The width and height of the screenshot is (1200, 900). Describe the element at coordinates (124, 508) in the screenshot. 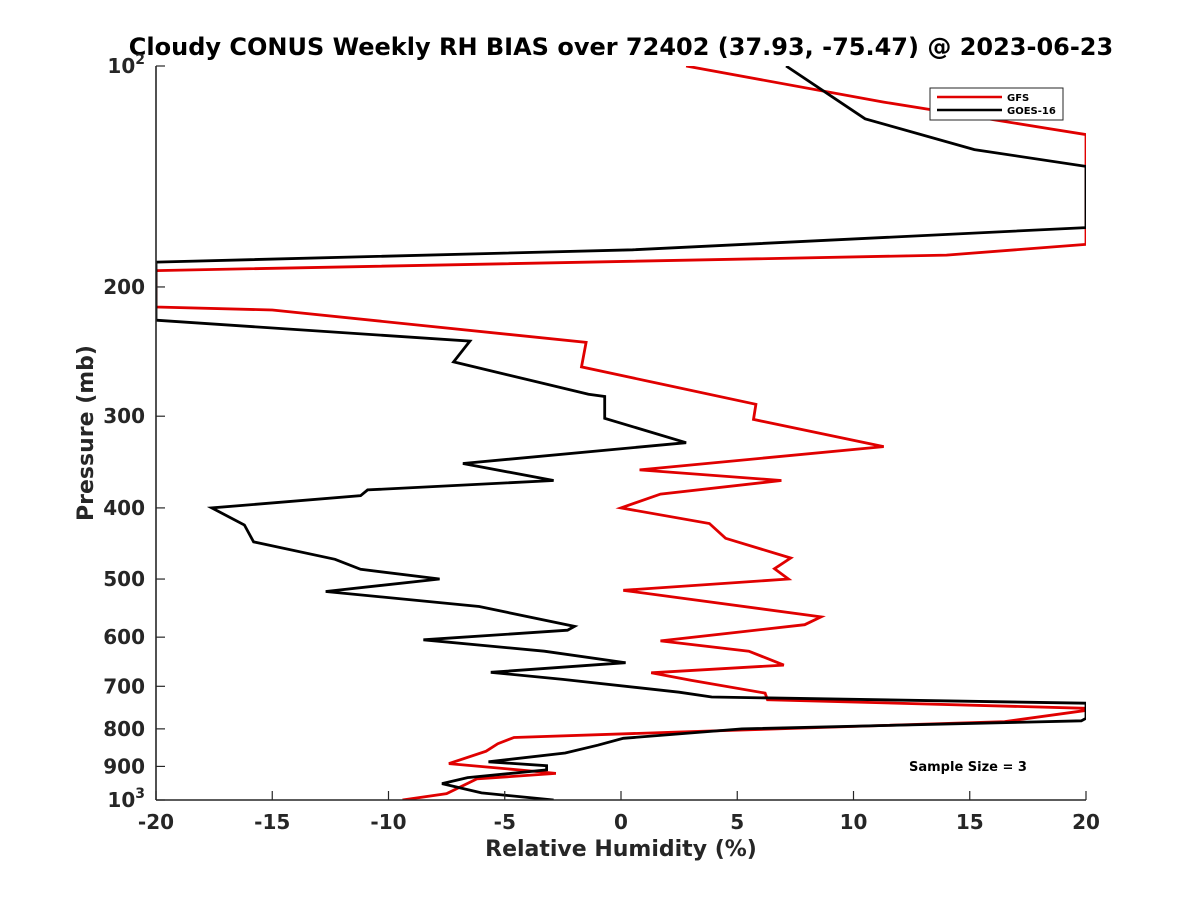

I see `y-tick-label: 400` at that location.